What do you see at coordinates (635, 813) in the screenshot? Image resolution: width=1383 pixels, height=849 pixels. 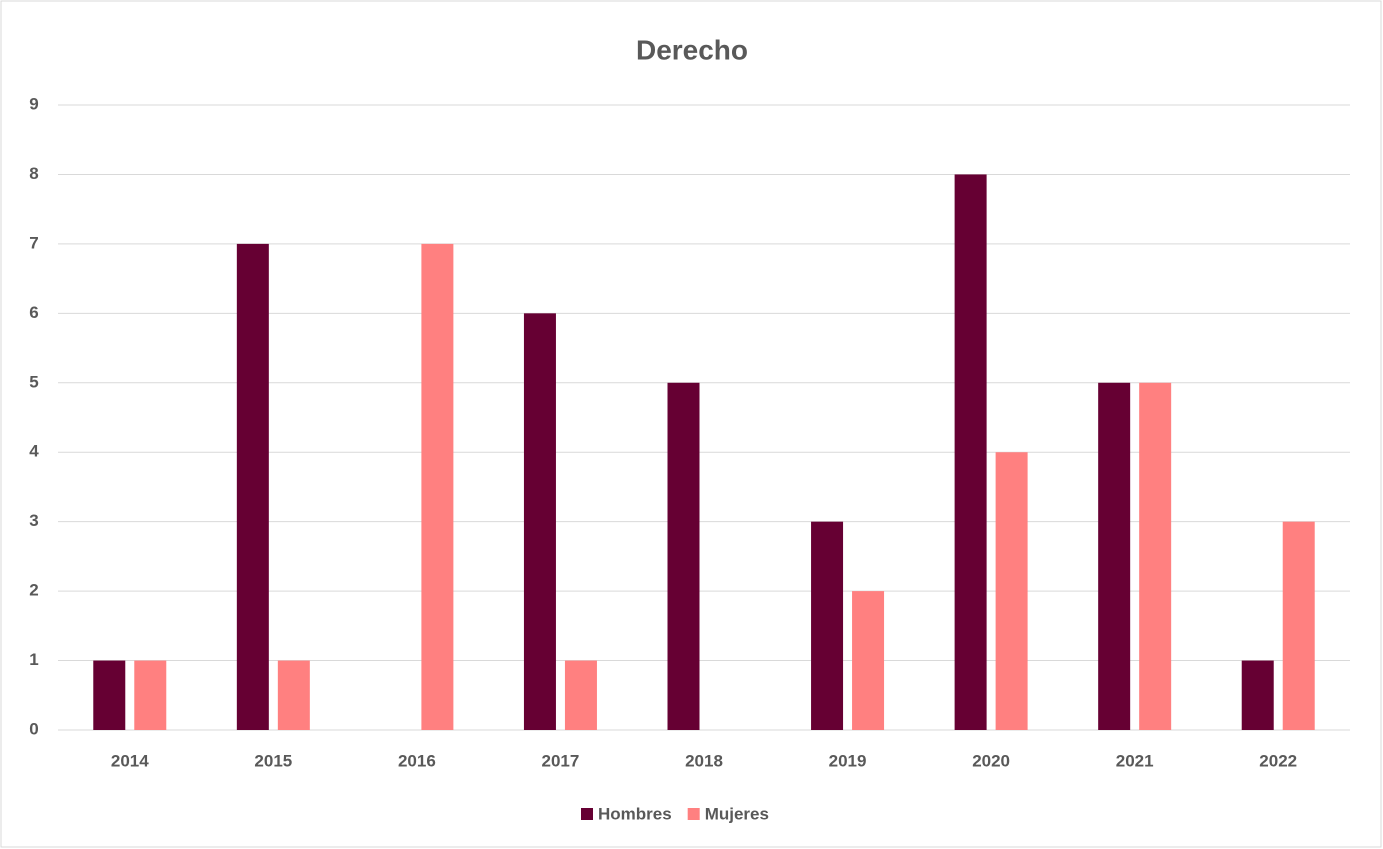 I see `legend-label: Hombres` at bounding box center [635, 813].